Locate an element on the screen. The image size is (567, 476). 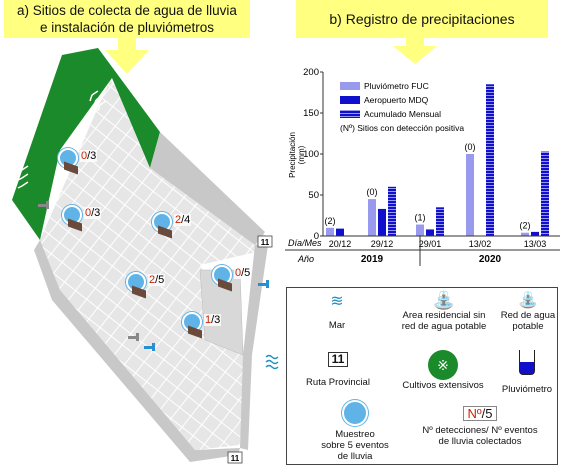
site-count: 0/5 is located at coordinates (243, 273).